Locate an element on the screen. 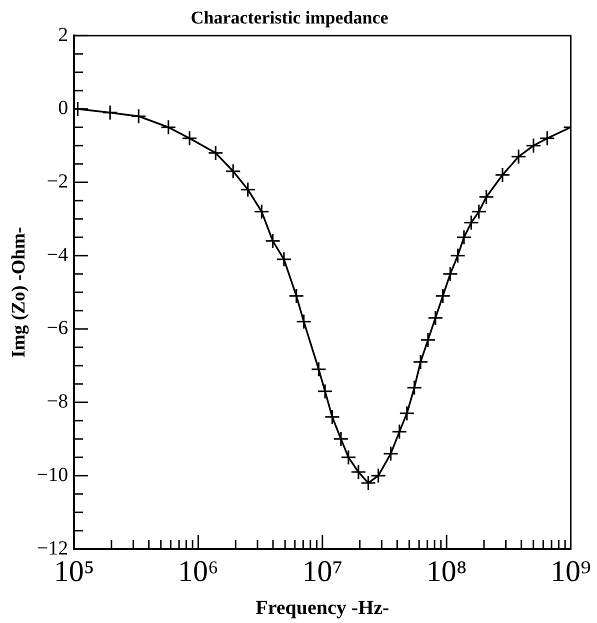  y-tick-label: −8 is located at coordinates (57, 401).